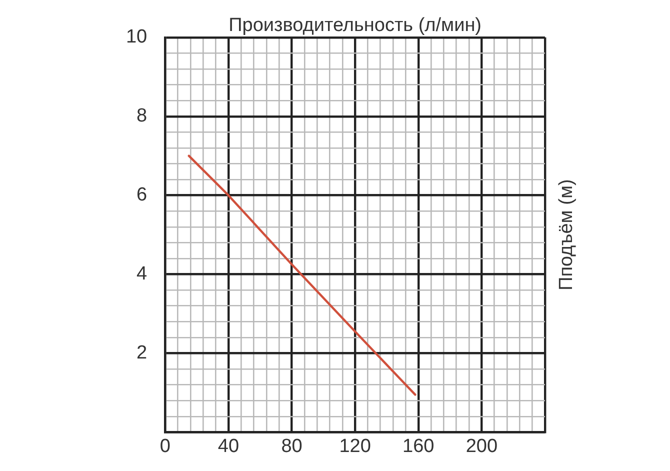 The image size is (670, 471). What do you see at coordinates (229, 446) in the screenshot?
I see `x-tick-label: 40` at bounding box center [229, 446].